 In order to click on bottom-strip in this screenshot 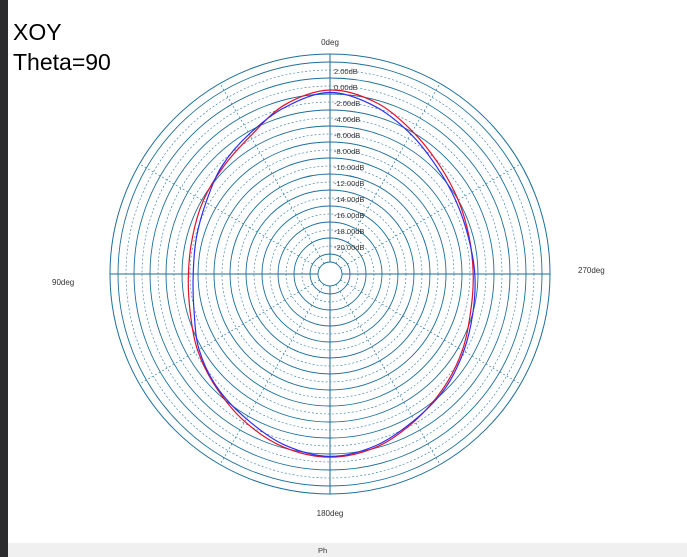, I will do `click(347, 550)`.